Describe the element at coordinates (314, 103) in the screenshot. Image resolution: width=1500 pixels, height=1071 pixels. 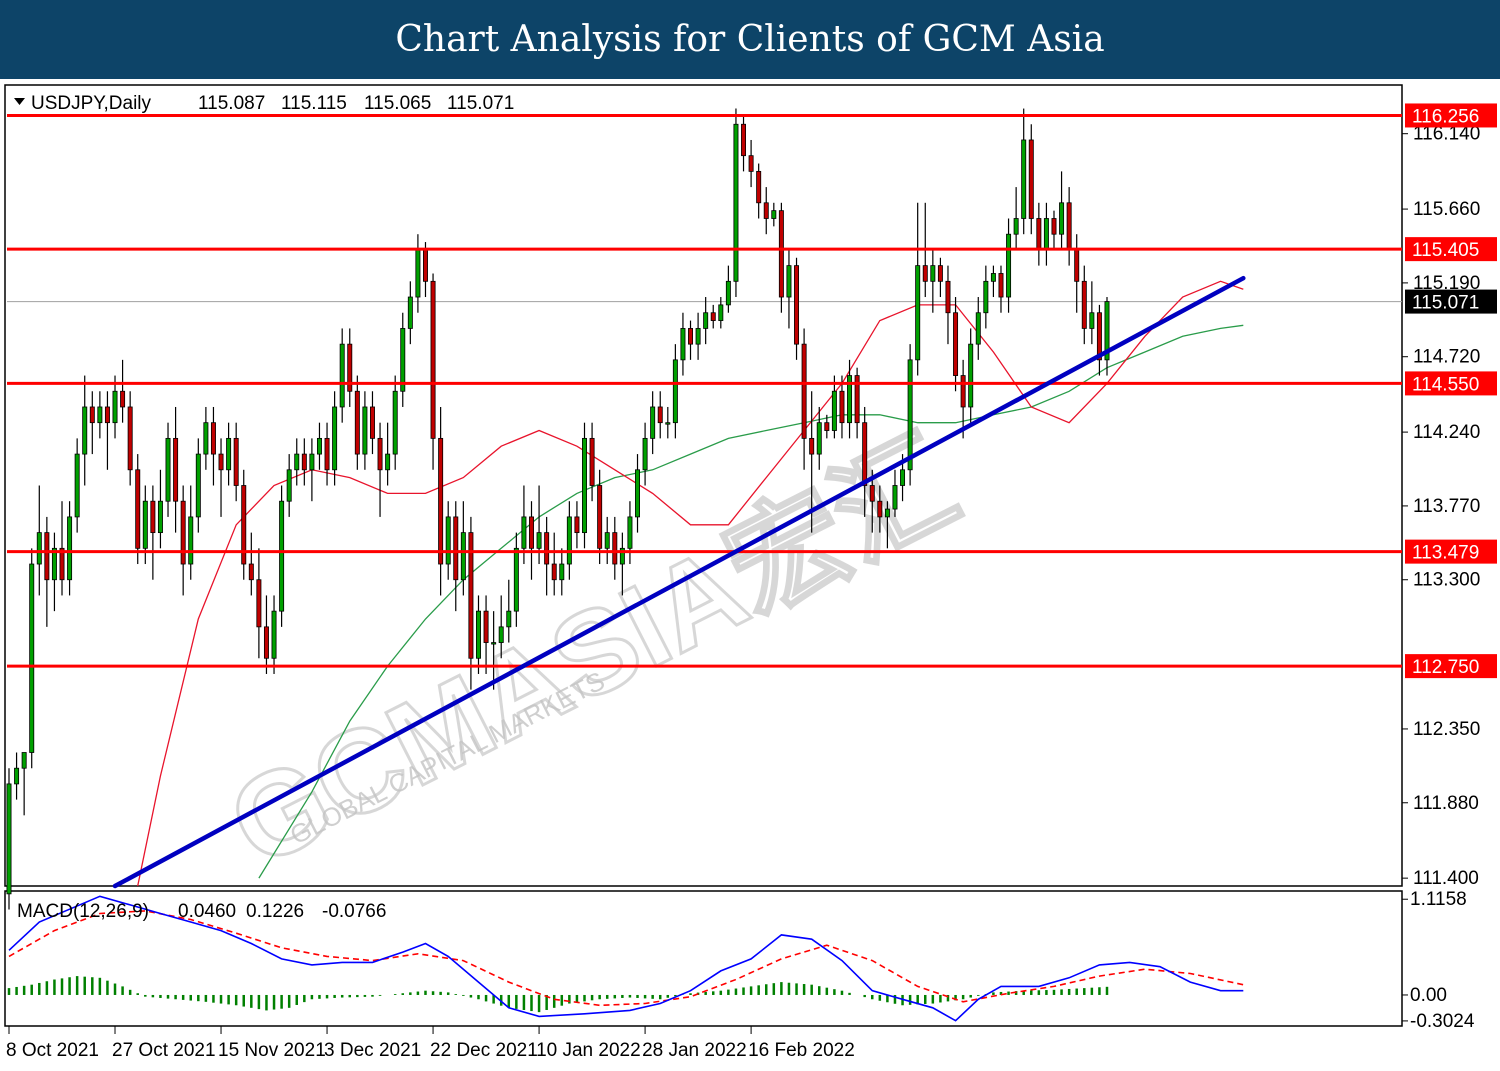
I see `ohlc-high: 115.115` at that location.